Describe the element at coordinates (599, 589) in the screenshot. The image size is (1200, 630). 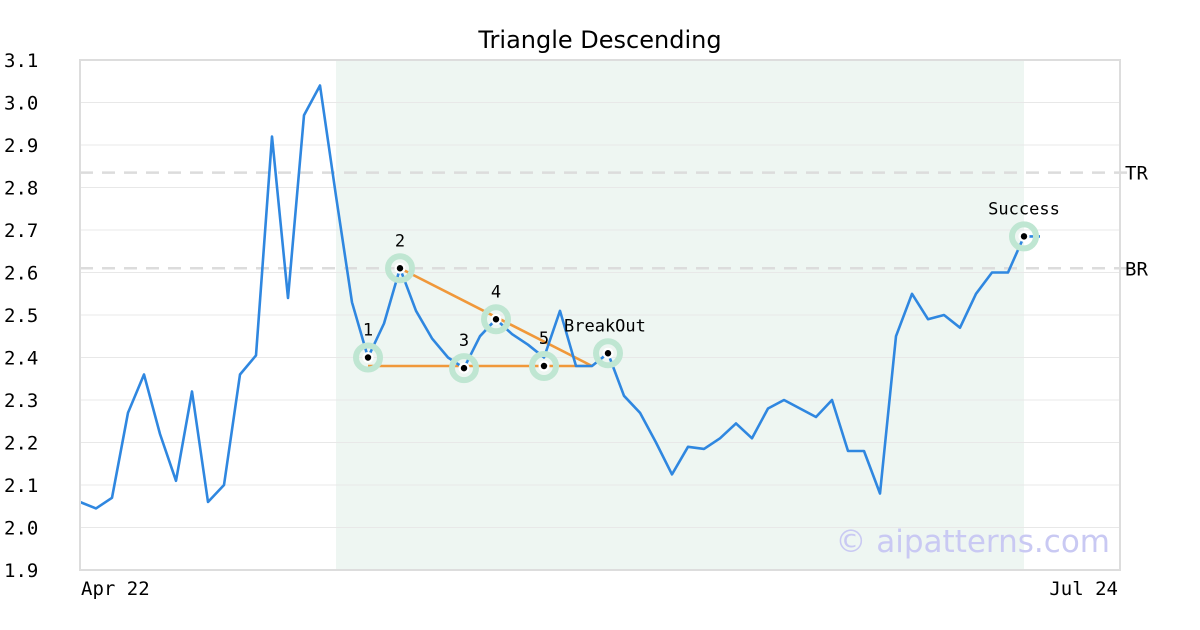
I see `x-axis-ticks: Apr 22 Jul 24` at that location.